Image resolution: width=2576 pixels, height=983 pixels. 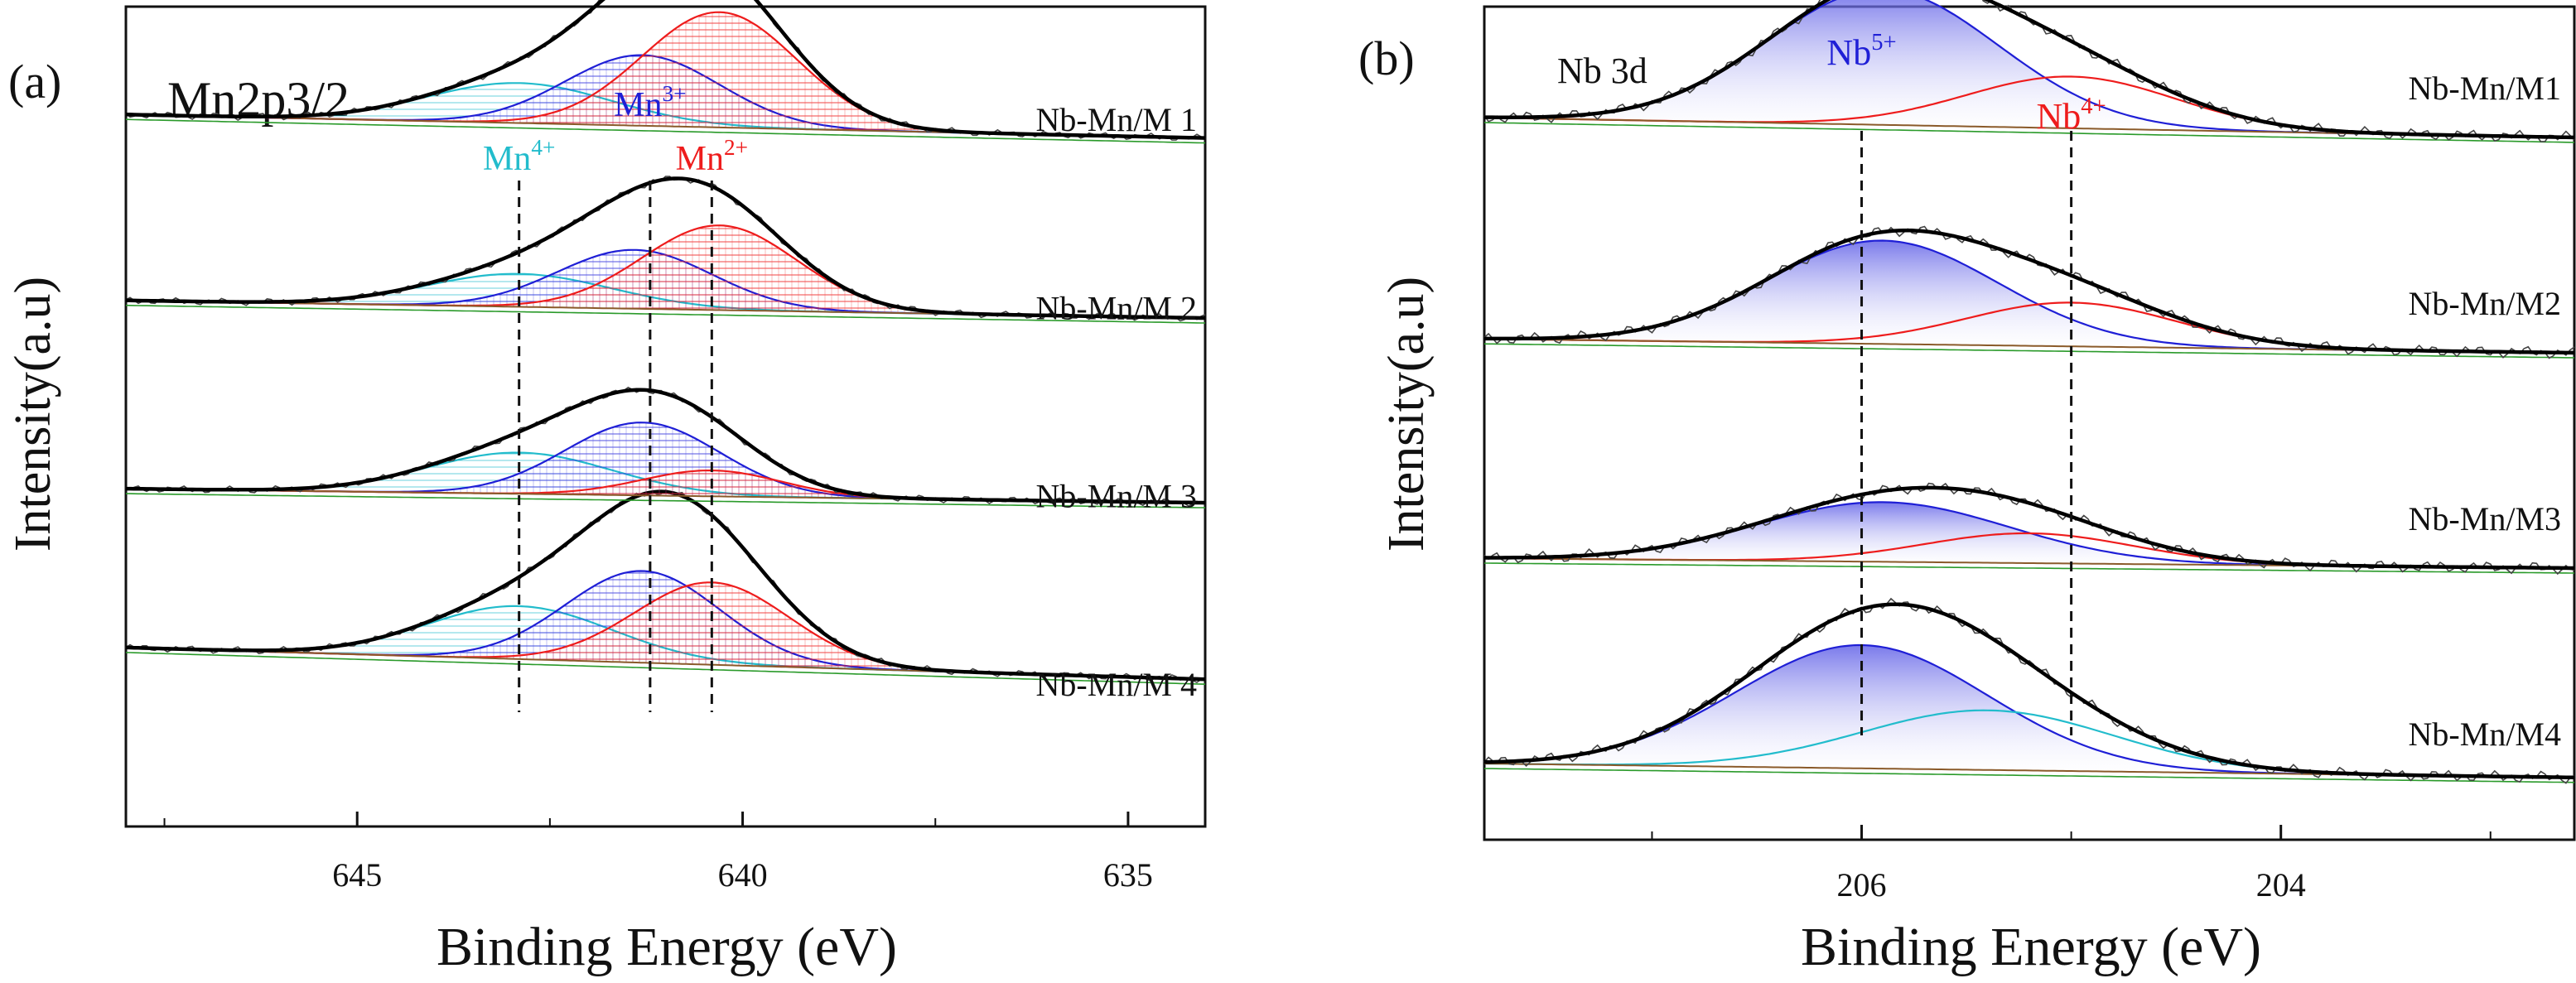 What do you see at coordinates (2281, 884) in the screenshot?
I see `x-tick-label-204: 204` at bounding box center [2281, 884].